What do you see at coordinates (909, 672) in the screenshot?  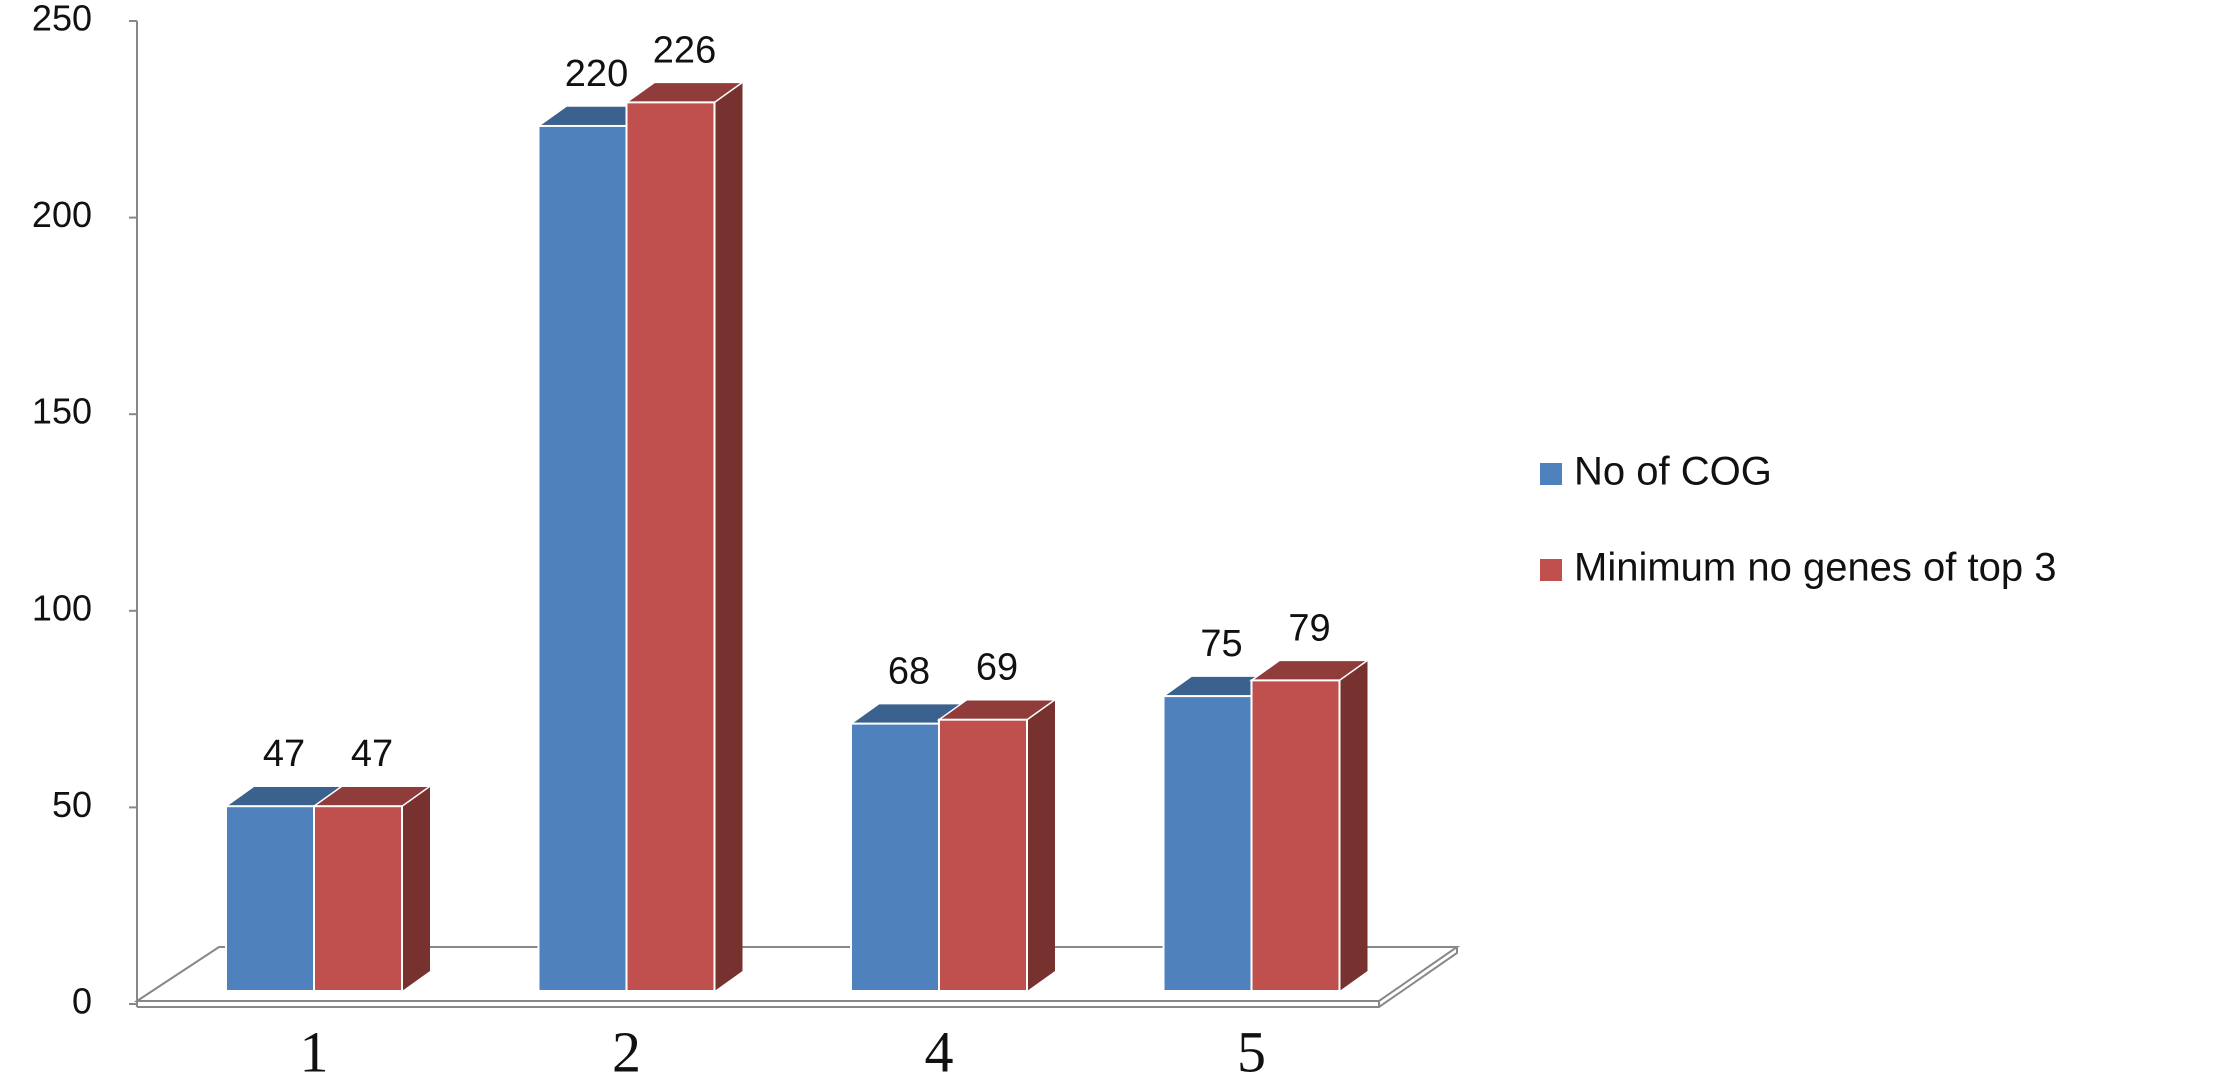 I see `value-label: 68` at bounding box center [909, 672].